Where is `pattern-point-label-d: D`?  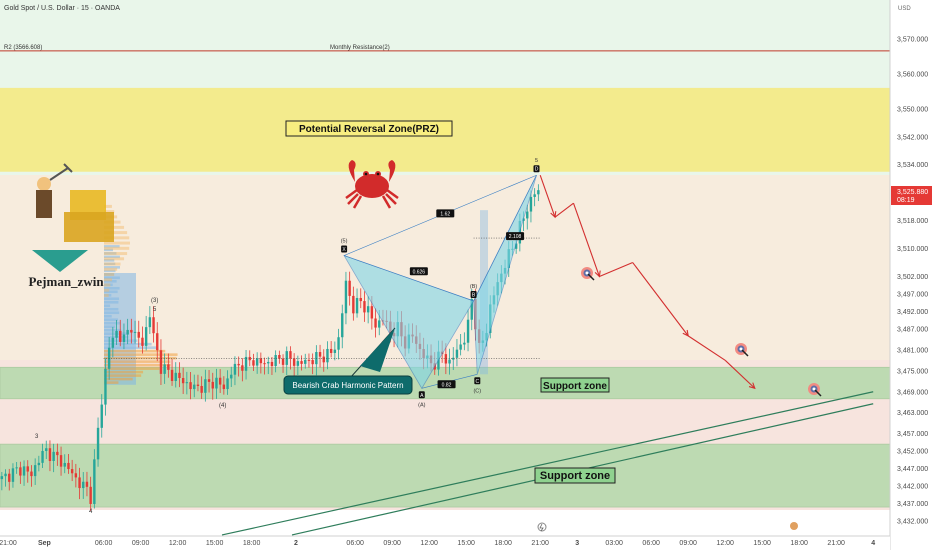
pattern-point-label-d: D is located at coordinates (537, 170).